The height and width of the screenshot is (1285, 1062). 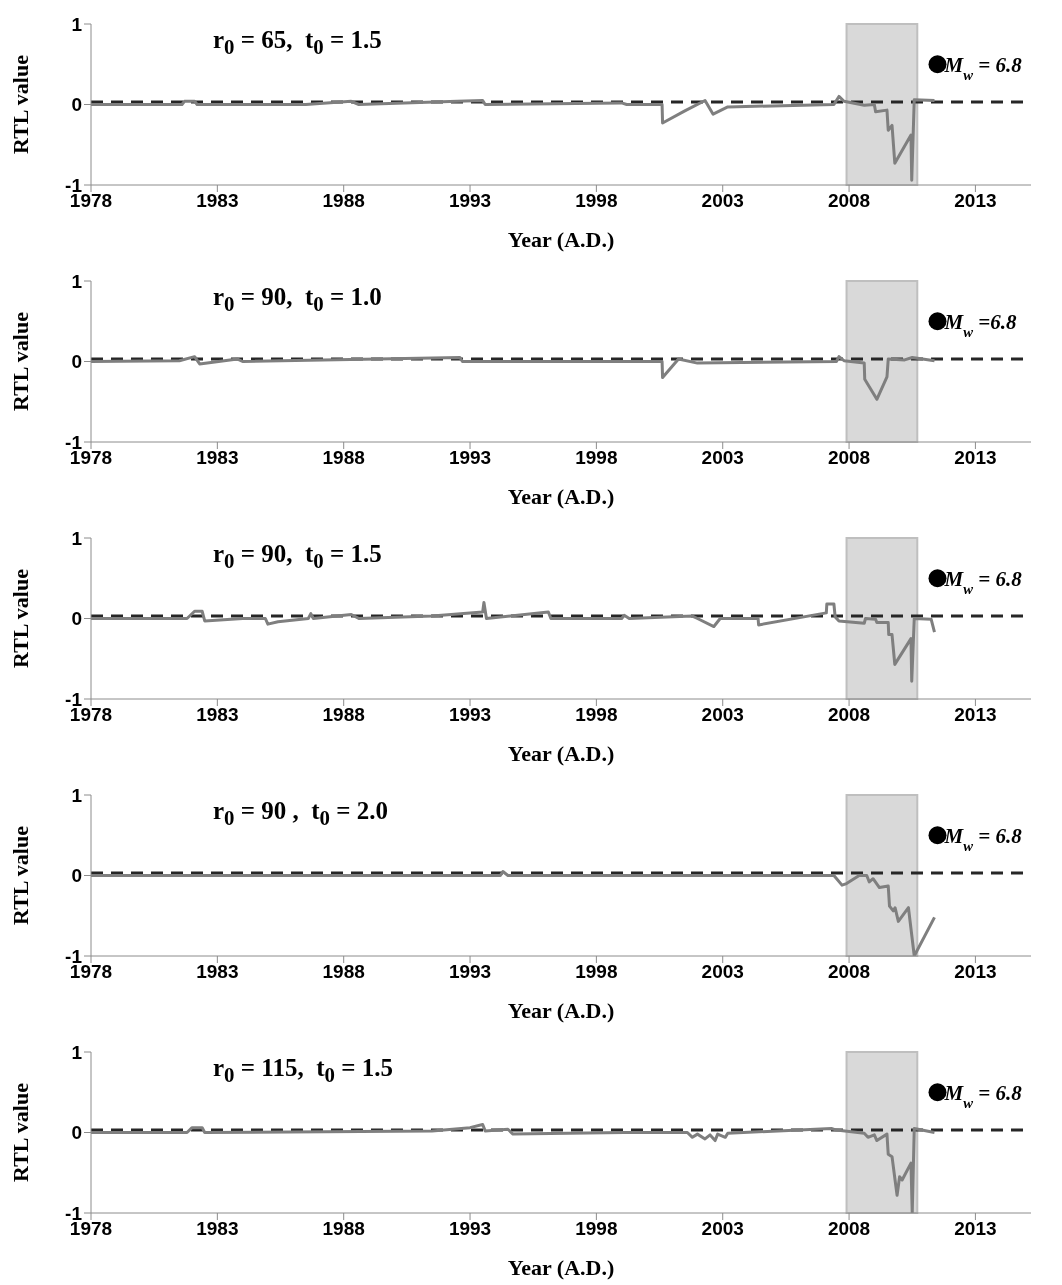 What do you see at coordinates (301, 814) in the screenshot?
I see `chart-title: r$_{0}$ = 90 , t$_{0}$ = 2.0` at bounding box center [301, 814].